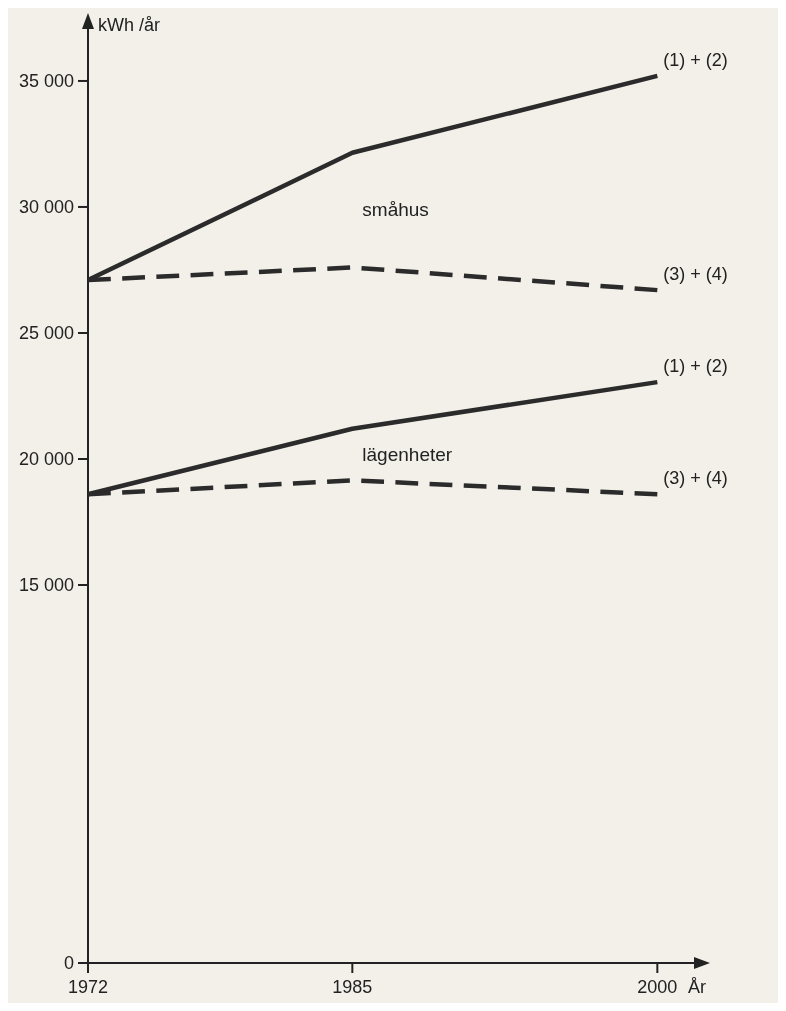 The height and width of the screenshot is (1011, 786). I want to click on x-tick-label: 2000, so click(657, 987).